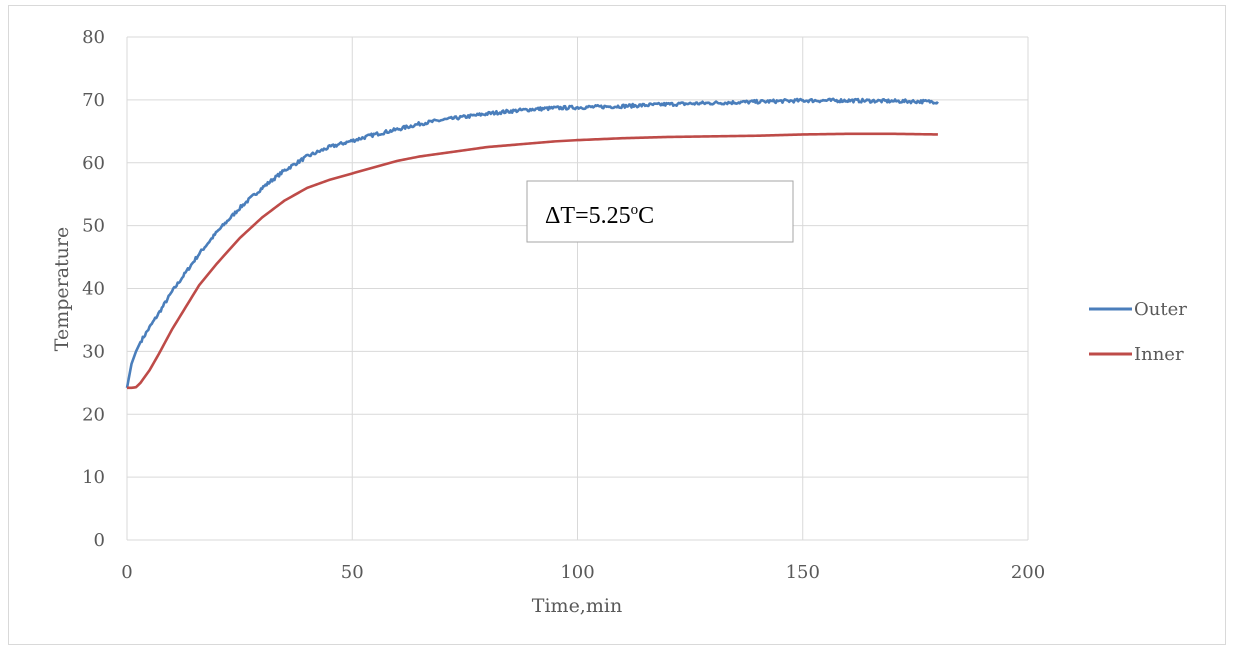  I want to click on y-tick-label: 20, so click(93, 414).